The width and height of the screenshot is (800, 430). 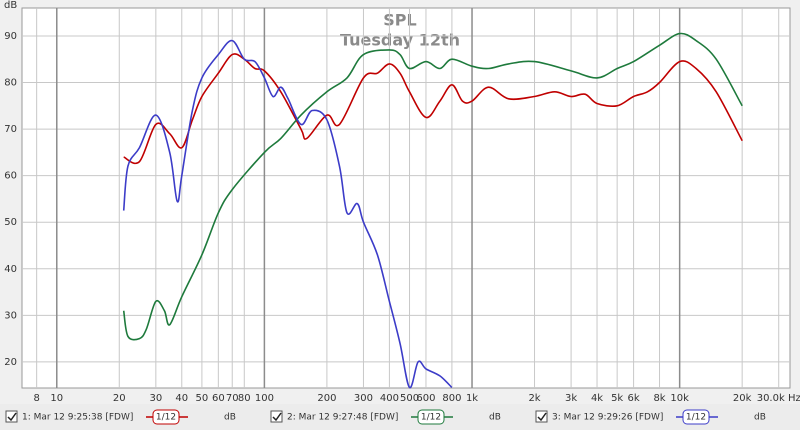 I want to click on x-tick-label: 2k, so click(x=534, y=398).